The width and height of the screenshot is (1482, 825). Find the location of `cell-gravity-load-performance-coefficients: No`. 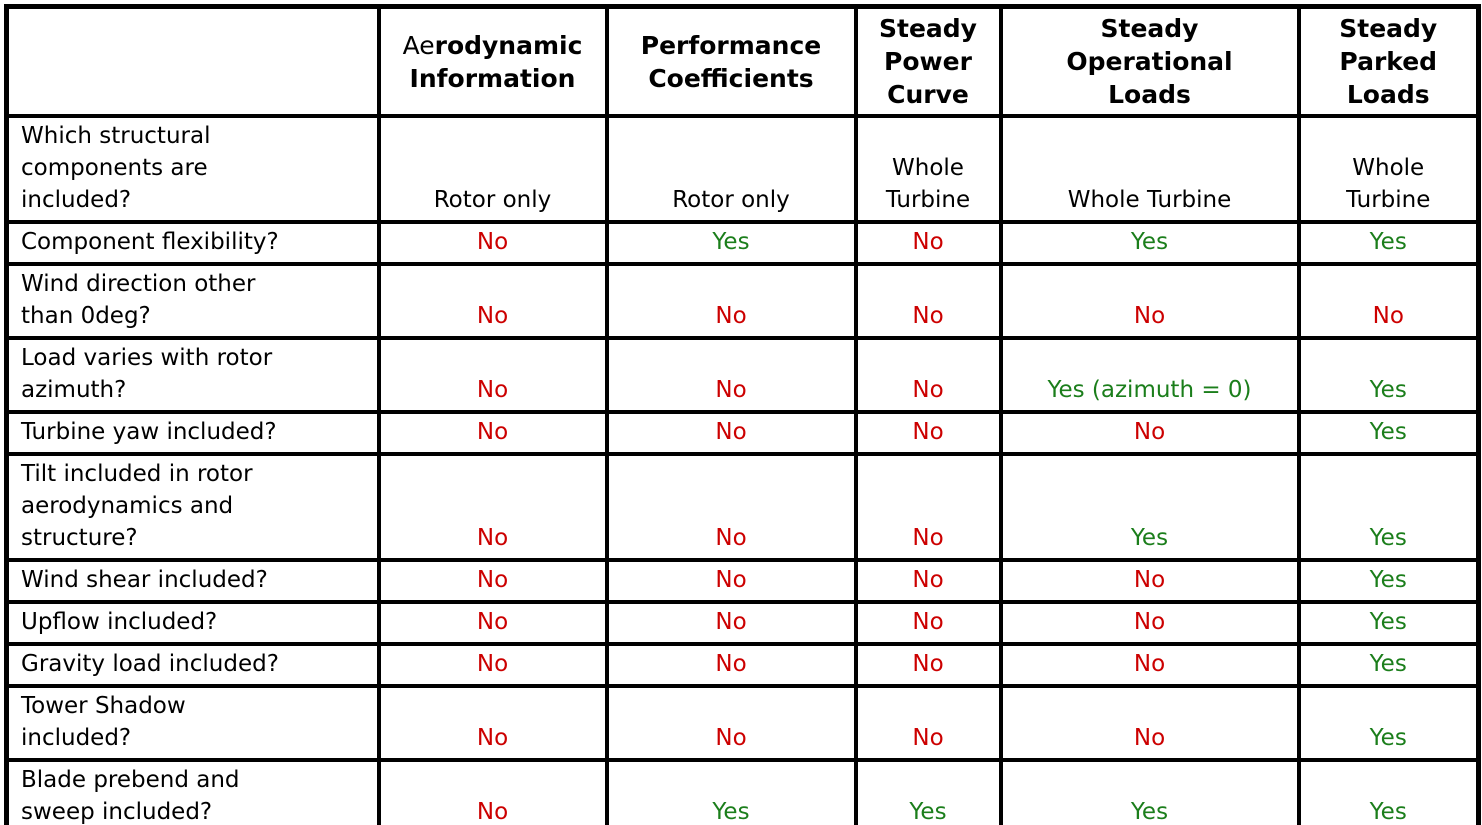

cell-gravity-load-performance-coefficients: No is located at coordinates (731, 665).